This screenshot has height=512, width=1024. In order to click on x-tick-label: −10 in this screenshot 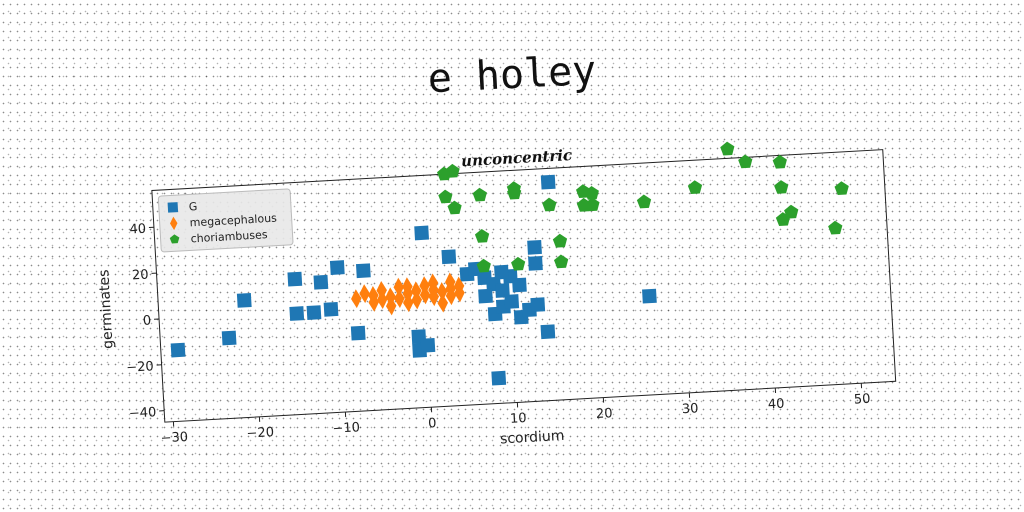, I will do `click(346, 428)`.